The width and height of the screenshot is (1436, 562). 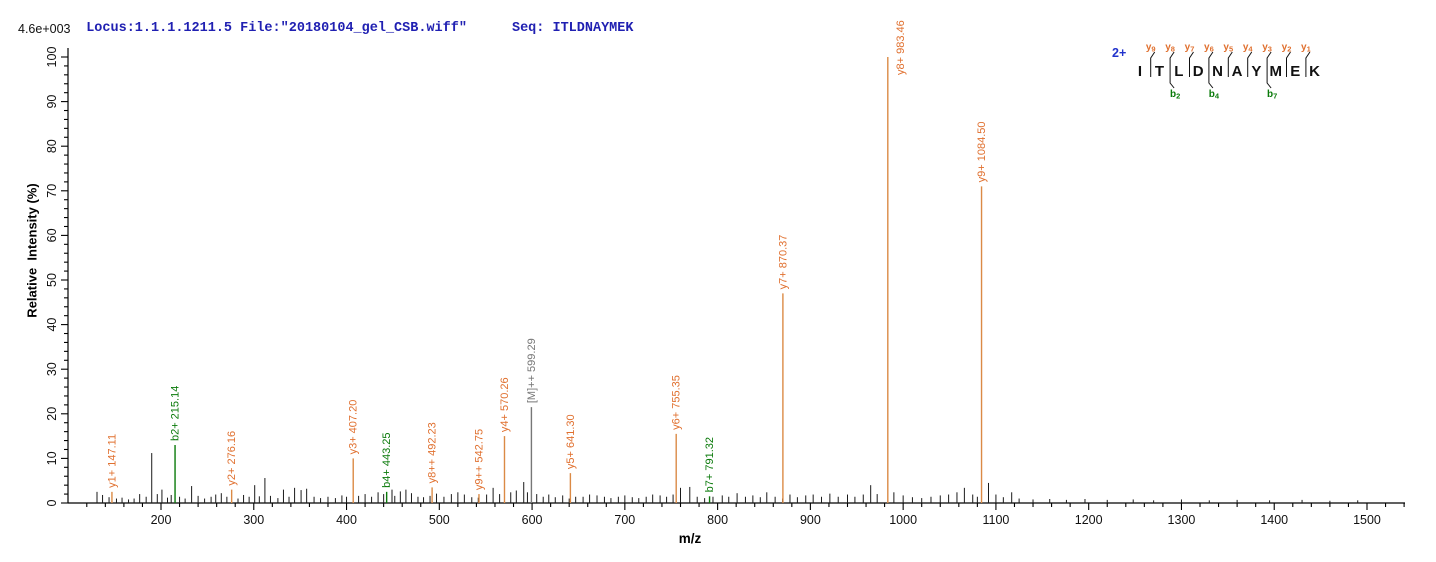 I want to click on x-tick-label: 1400, so click(x=1274, y=520).